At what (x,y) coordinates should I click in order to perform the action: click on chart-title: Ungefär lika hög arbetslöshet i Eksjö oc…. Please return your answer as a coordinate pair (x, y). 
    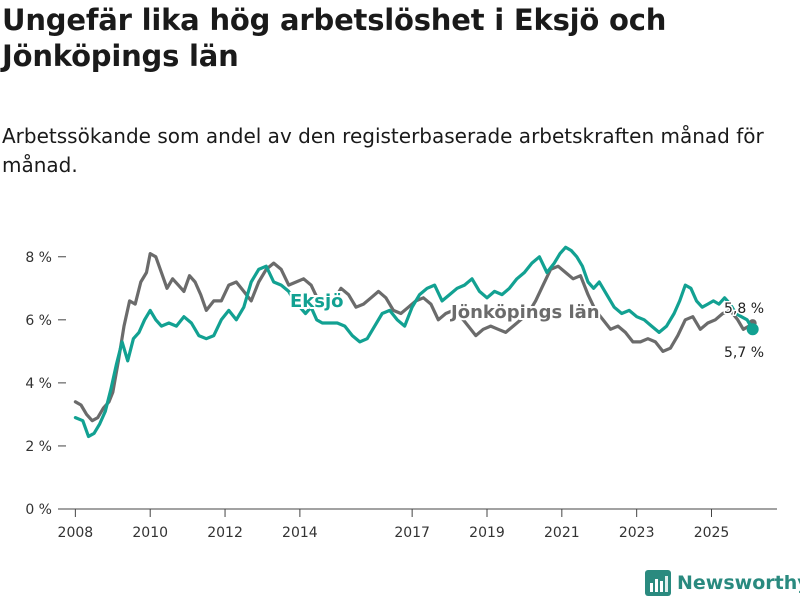
    Looking at the image, I should click on (334, 38).